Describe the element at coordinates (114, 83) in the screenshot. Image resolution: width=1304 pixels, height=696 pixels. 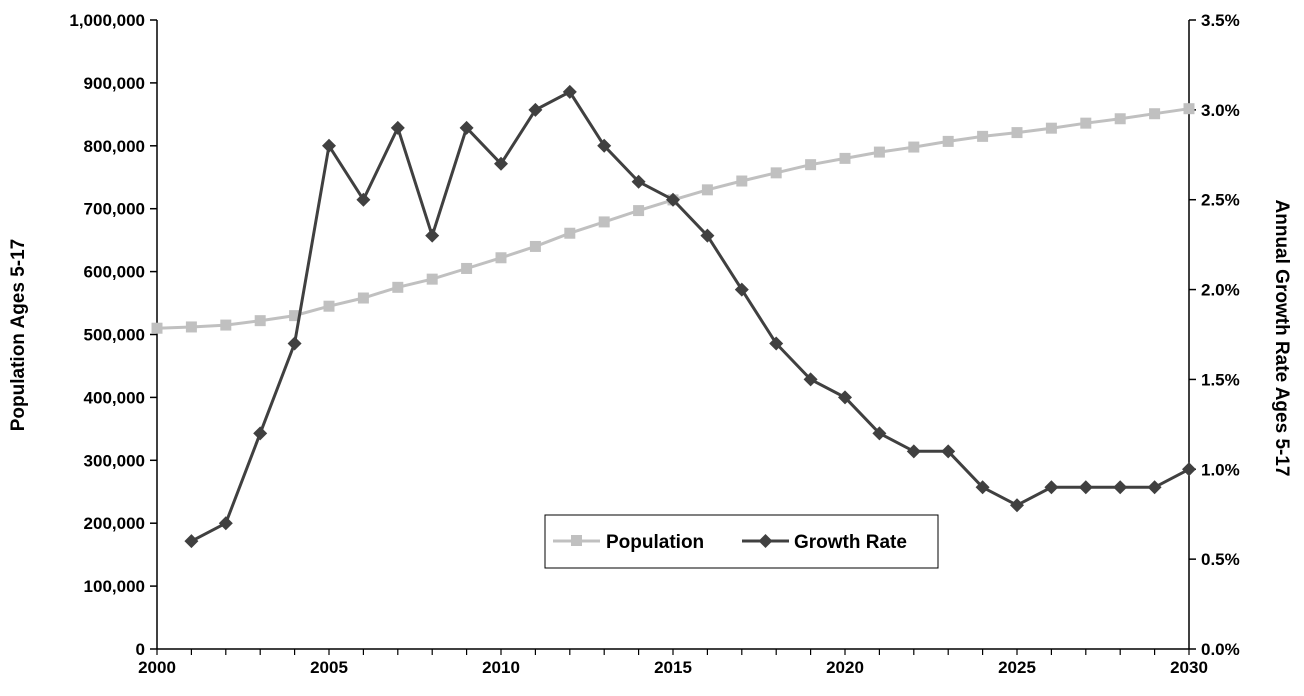
I see `y-tick-label: 900,000` at that location.